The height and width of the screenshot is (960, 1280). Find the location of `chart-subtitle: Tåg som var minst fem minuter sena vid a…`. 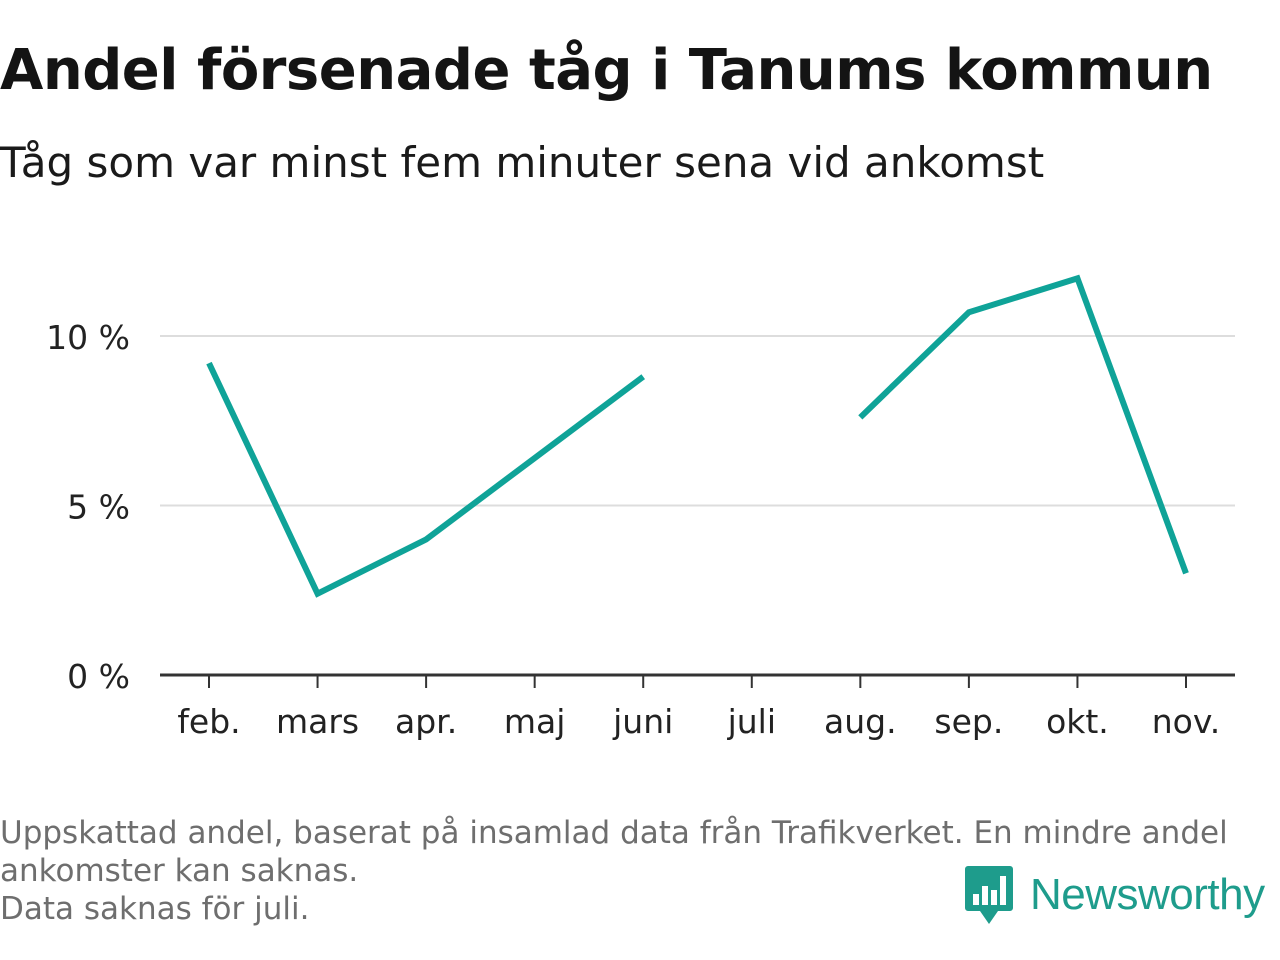

chart-subtitle: Tåg som var minst fem minuter sena vid a… is located at coordinates (522, 162).